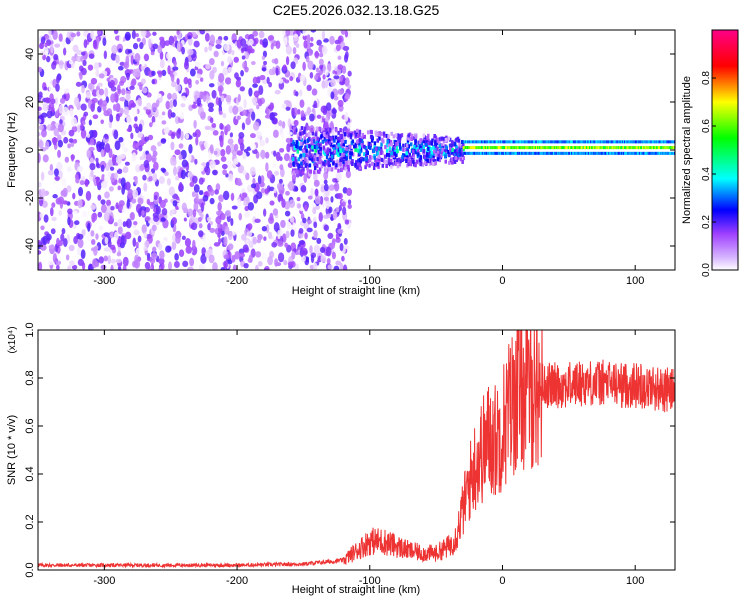 The width and height of the screenshot is (750, 600). What do you see at coordinates (30, 521) in the screenshot?
I see `y-tick-label: 0.2` at bounding box center [30, 521].